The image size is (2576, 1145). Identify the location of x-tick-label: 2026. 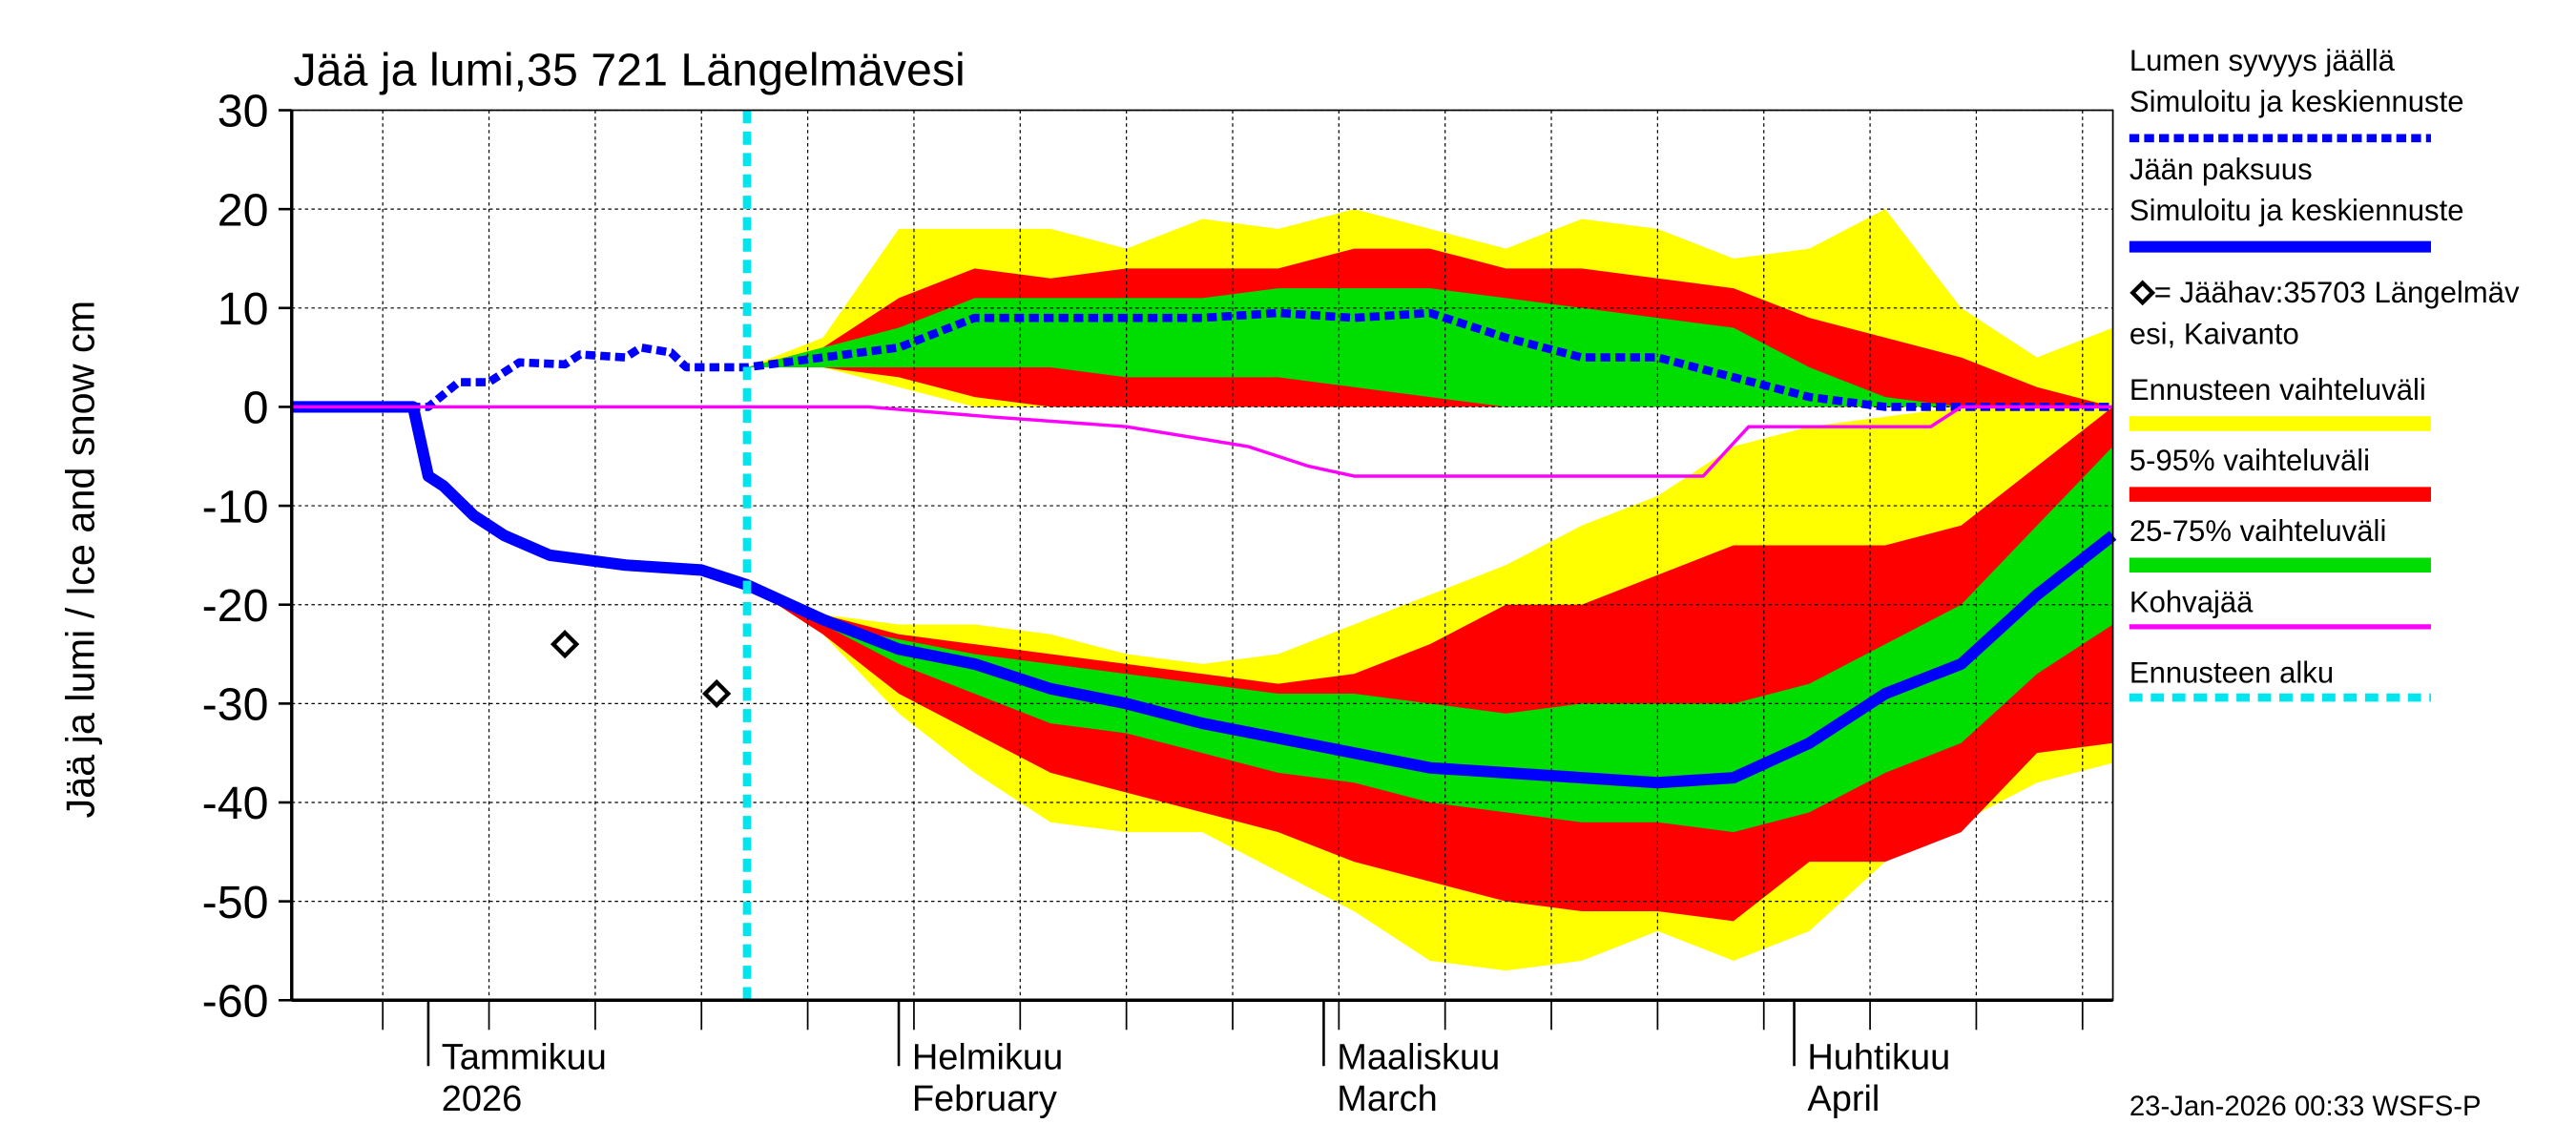
(482, 1099).